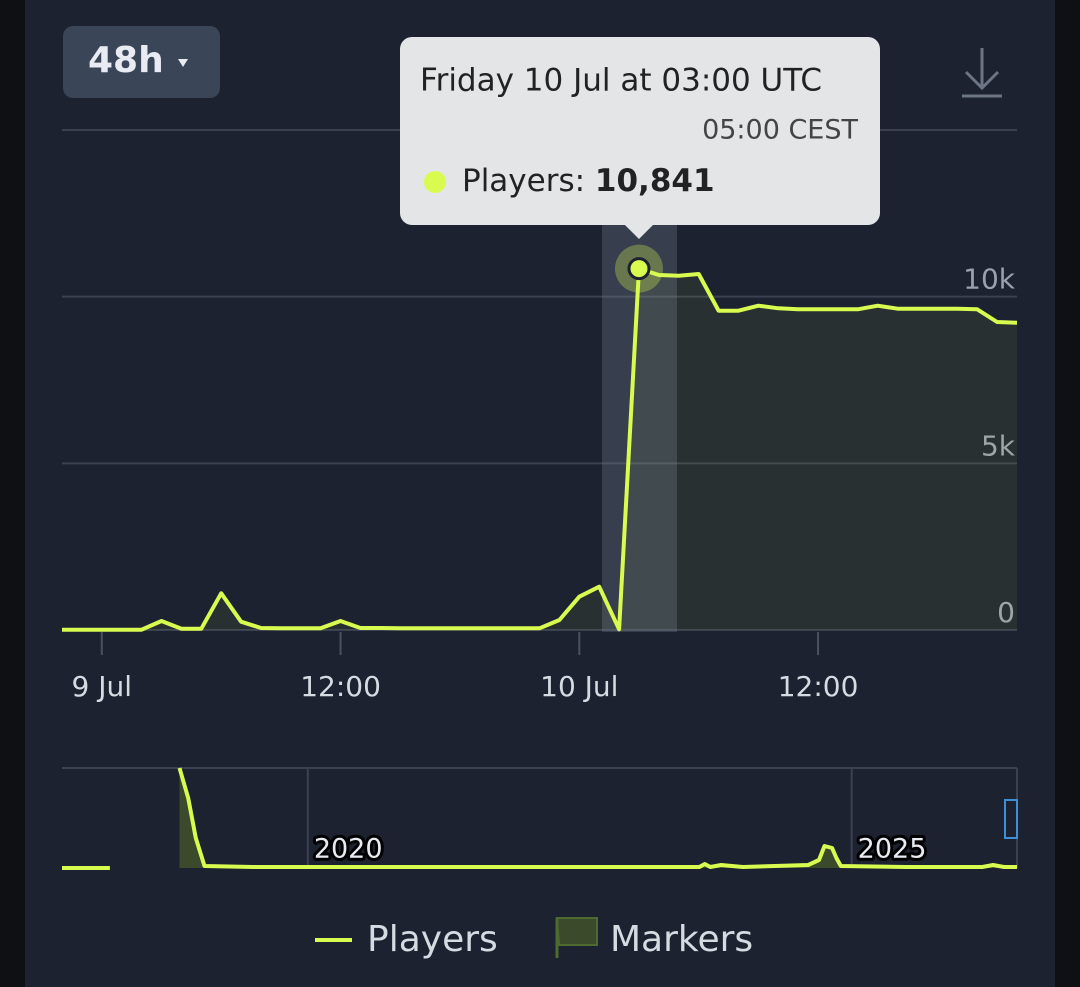 This screenshot has width=1080, height=987. What do you see at coordinates (681, 939) in the screenshot?
I see `legend-label: Markers` at bounding box center [681, 939].